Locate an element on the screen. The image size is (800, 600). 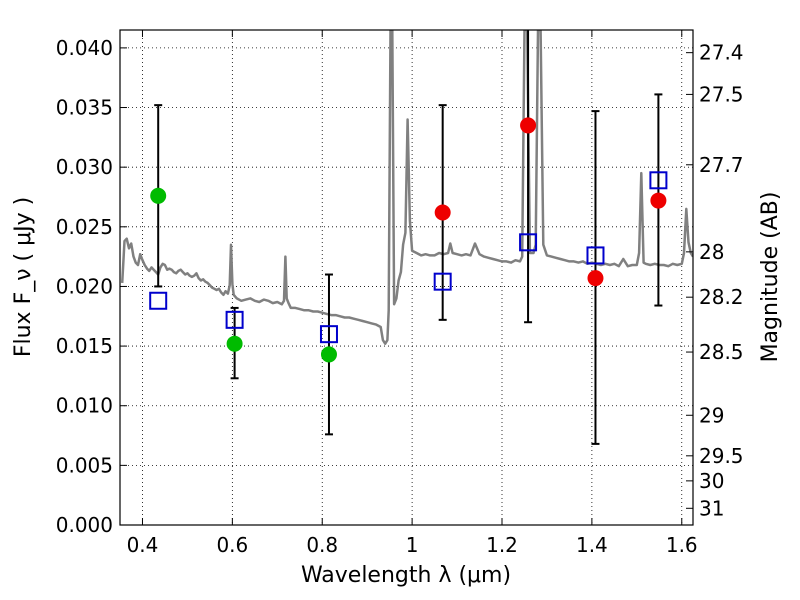
right-tick-label: 31 is located at coordinates (711, 508).